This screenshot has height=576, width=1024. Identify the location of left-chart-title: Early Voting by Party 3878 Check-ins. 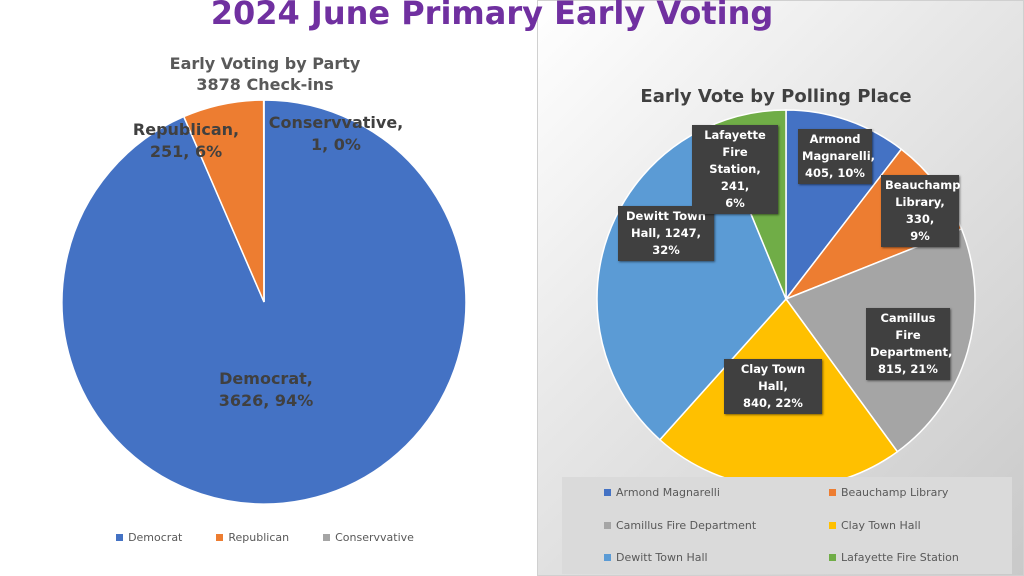
(265, 74).